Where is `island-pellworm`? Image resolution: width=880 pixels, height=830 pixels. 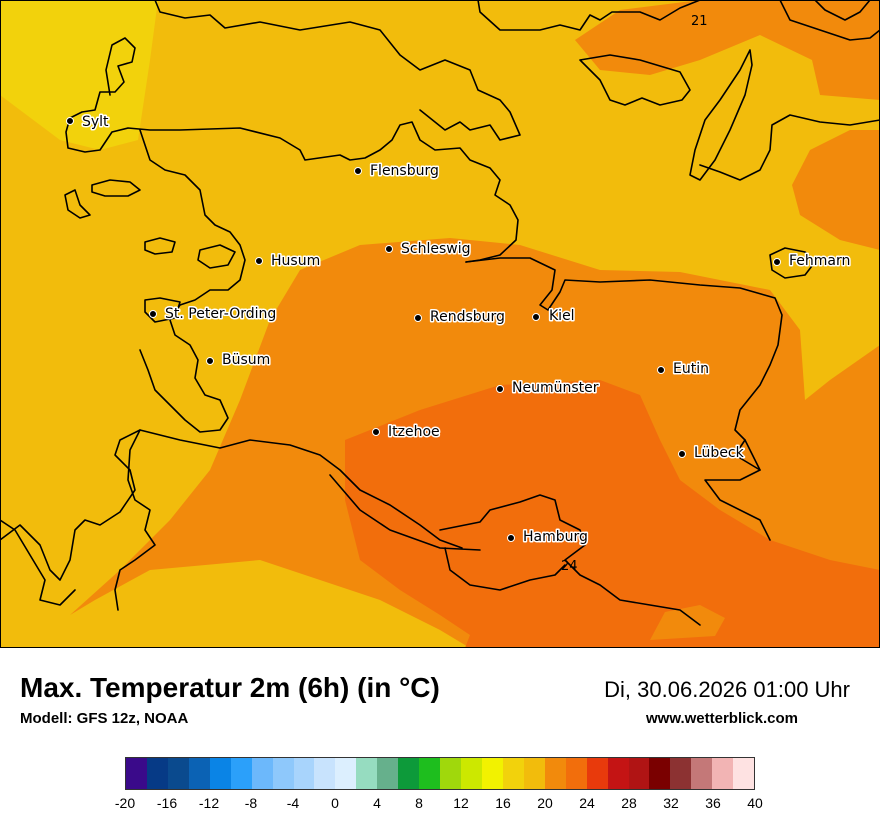
island-pellworm is located at coordinates (160, 246).